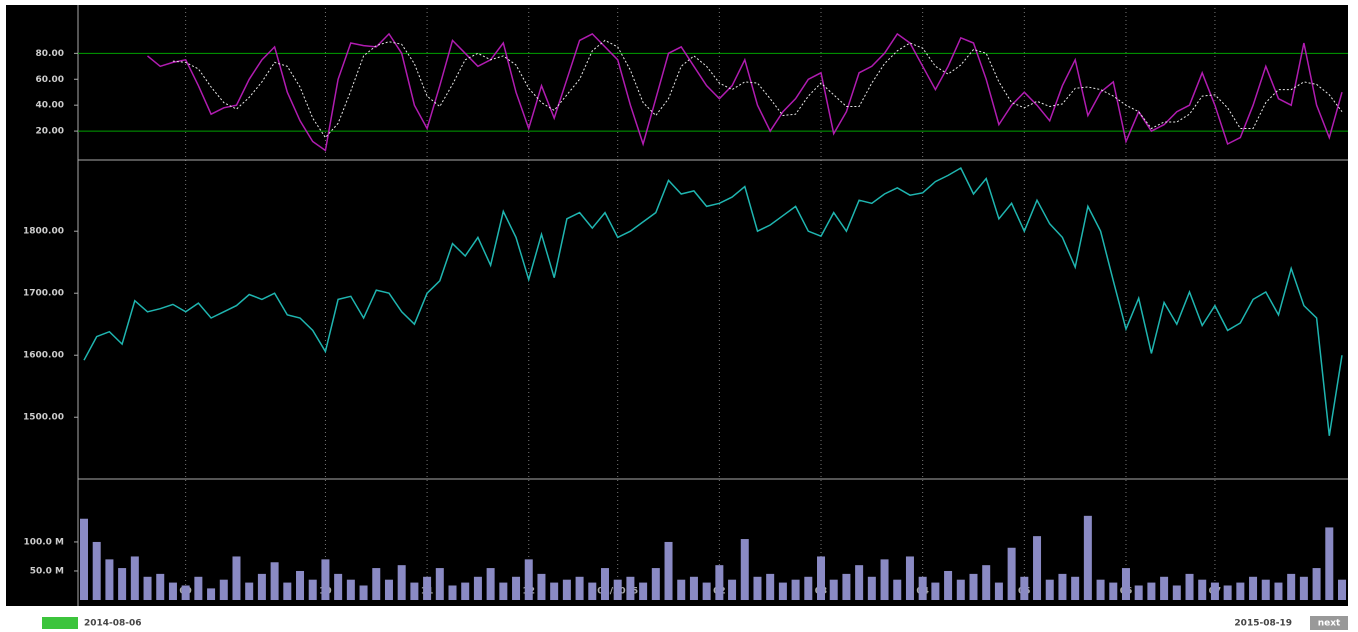 The image size is (1358, 632). I want to click on range-start: 2014-08-06, so click(113, 624).